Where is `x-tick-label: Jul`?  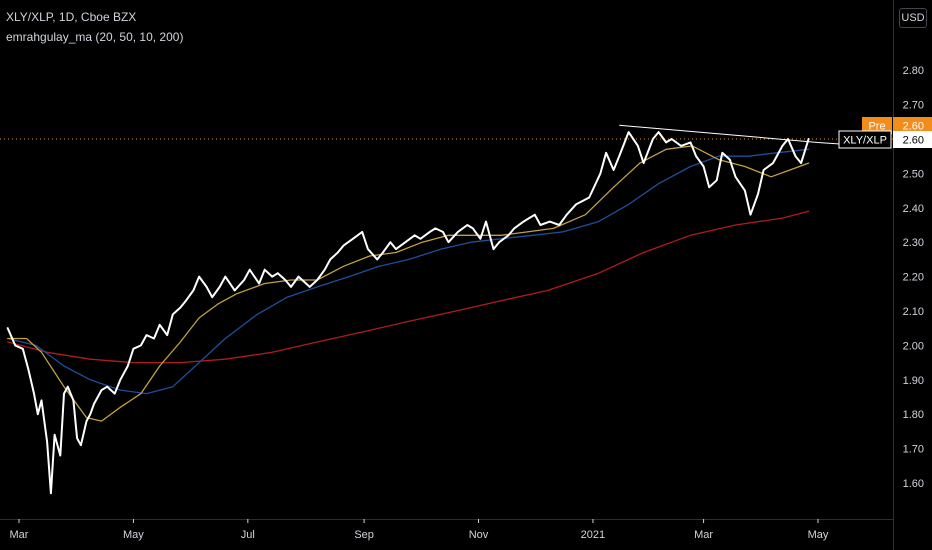
x-tick-label: Jul is located at coordinates (248, 535).